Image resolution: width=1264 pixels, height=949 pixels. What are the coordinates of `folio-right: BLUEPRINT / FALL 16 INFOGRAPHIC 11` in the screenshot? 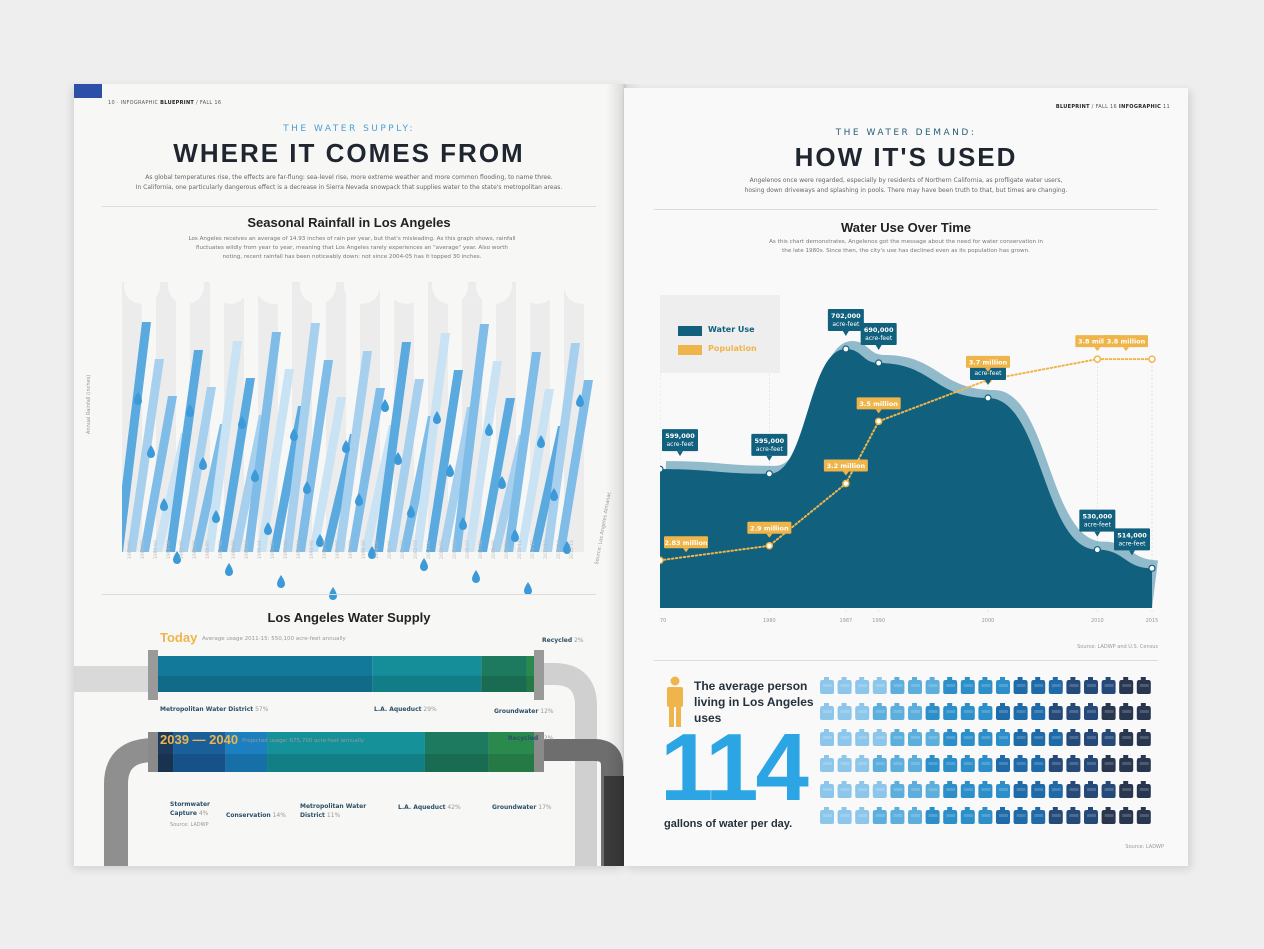 It's located at (1112, 107).